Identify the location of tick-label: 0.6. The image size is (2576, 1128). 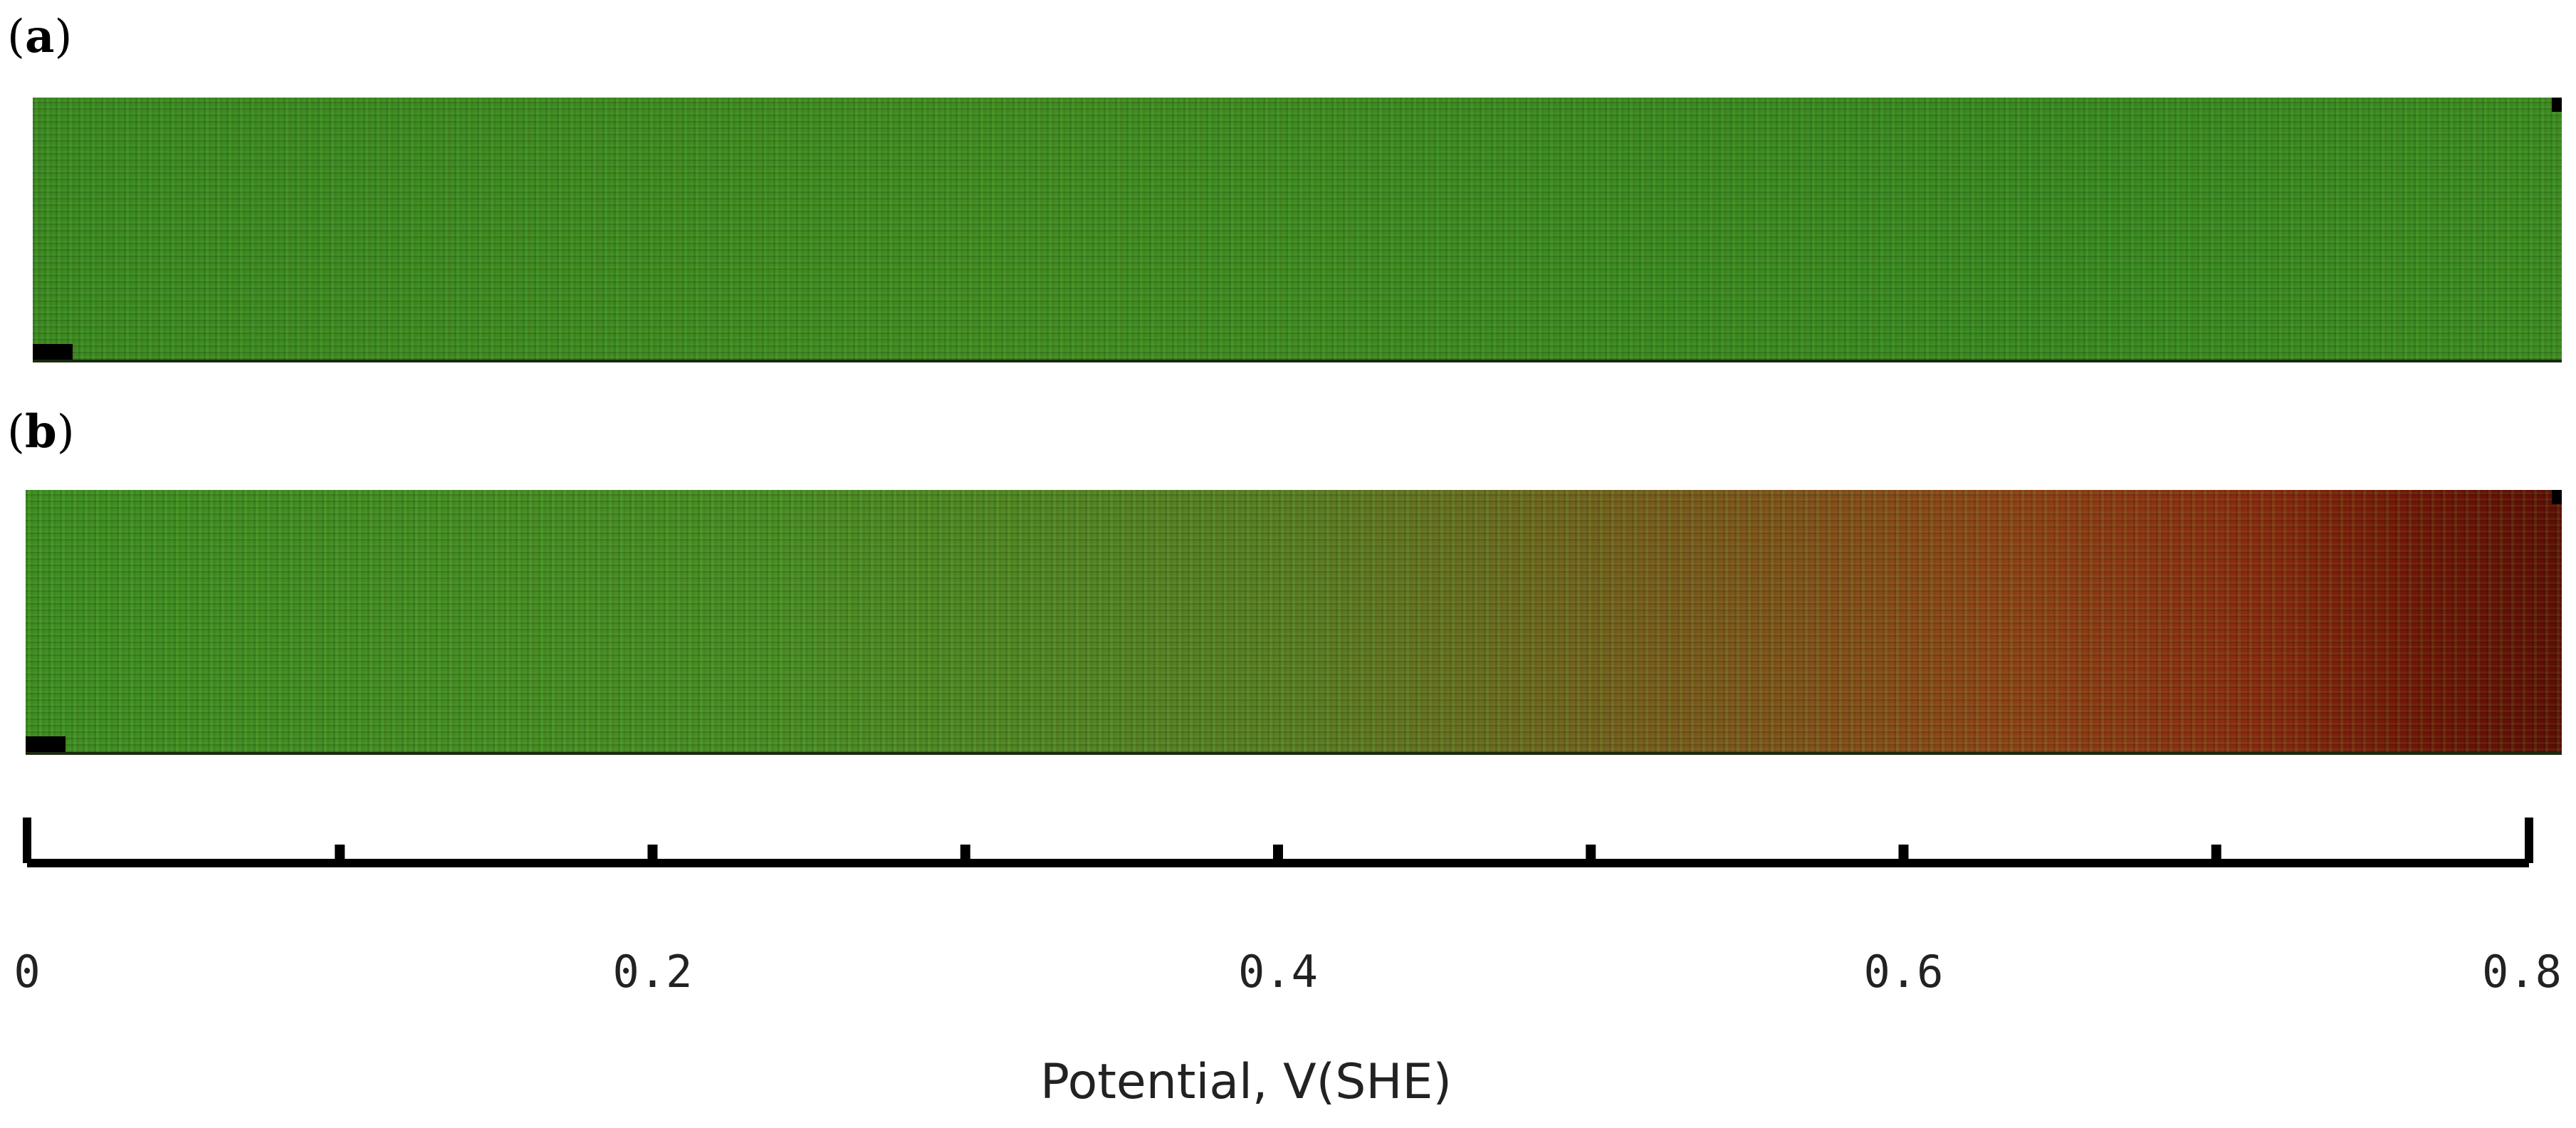
(1903, 972).